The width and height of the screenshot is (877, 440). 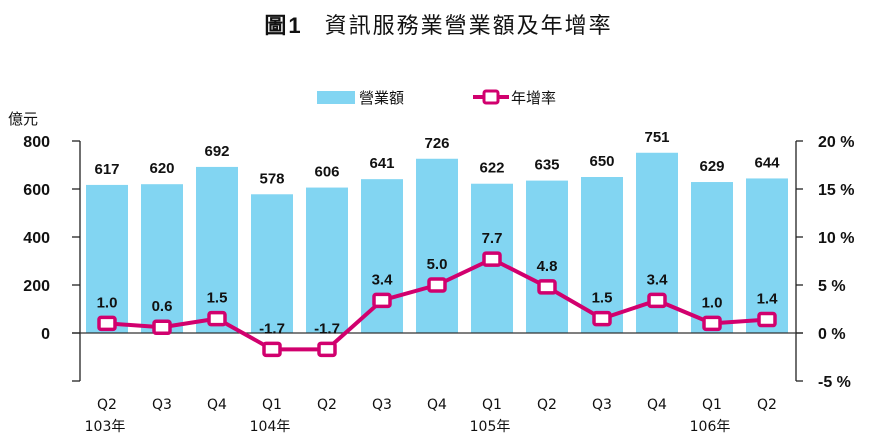 I want to click on chart-title: 圖1 資訊服務業營業額及年增率, so click(x=438, y=24).